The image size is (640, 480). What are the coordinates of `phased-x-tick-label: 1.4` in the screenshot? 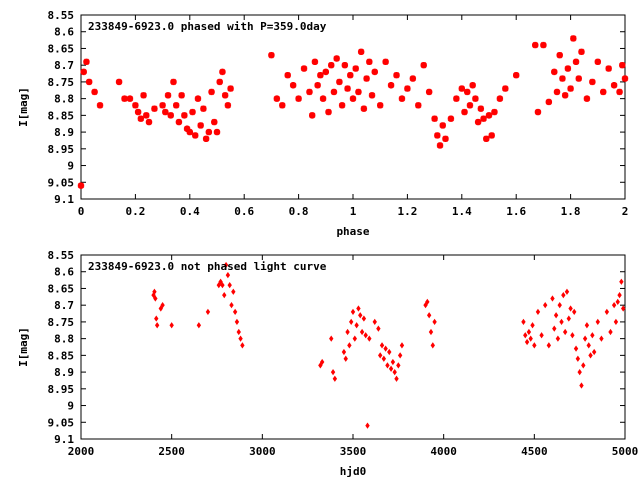 It's located at (462, 211).